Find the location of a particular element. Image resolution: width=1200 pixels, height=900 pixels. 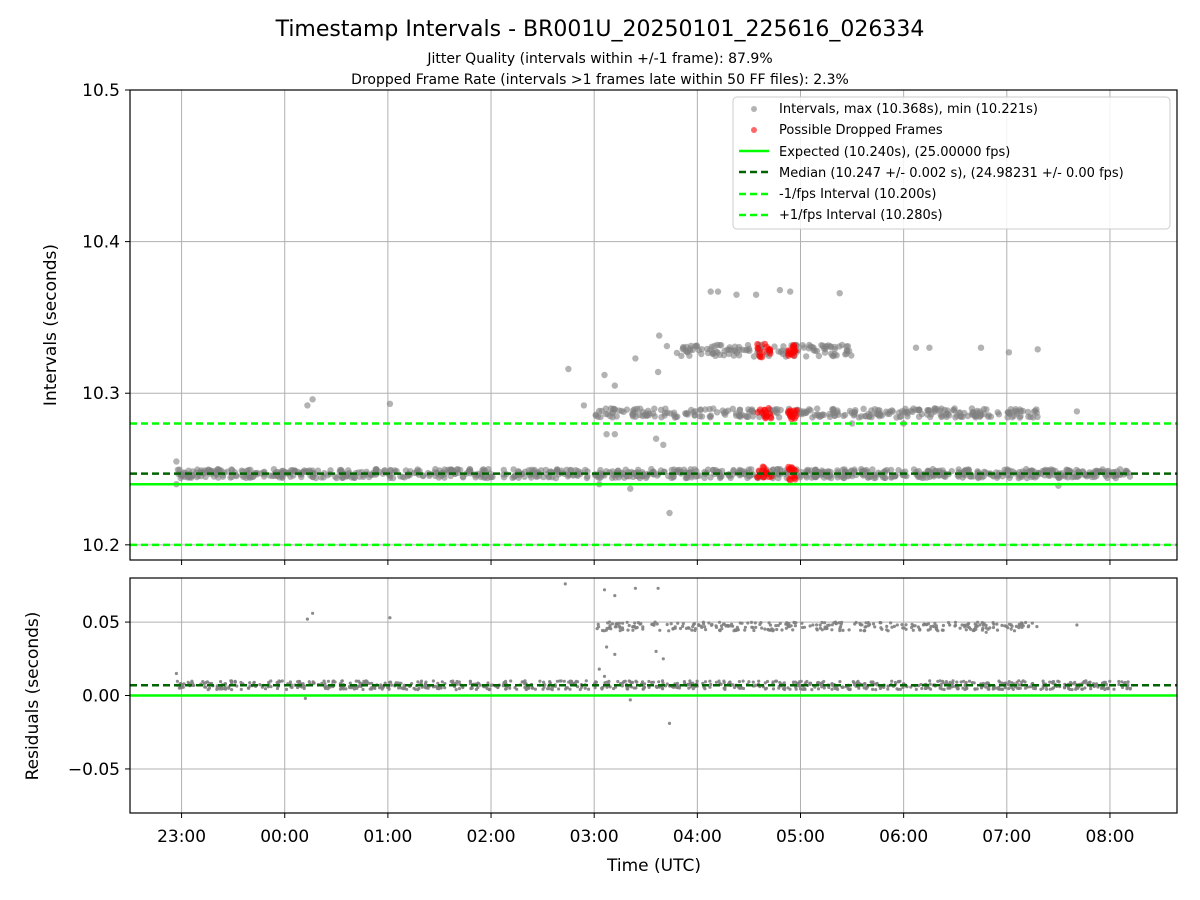

intervals-y-tick-label-2: 10.4 is located at coordinates (101, 243).